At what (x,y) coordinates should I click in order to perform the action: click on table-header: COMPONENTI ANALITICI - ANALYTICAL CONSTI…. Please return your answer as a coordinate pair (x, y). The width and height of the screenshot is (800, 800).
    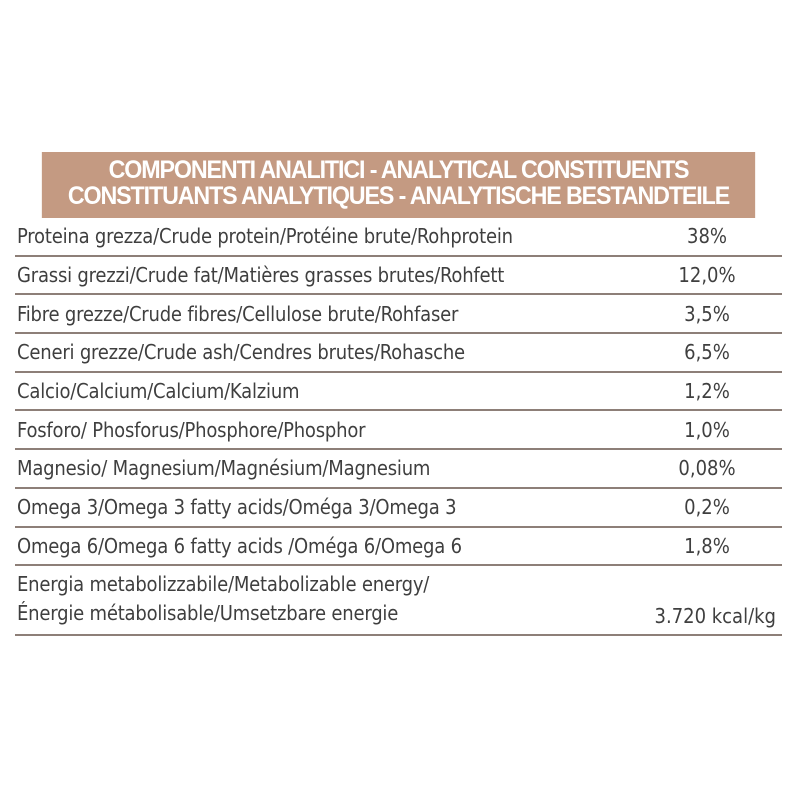
    Looking at the image, I should click on (398, 185).